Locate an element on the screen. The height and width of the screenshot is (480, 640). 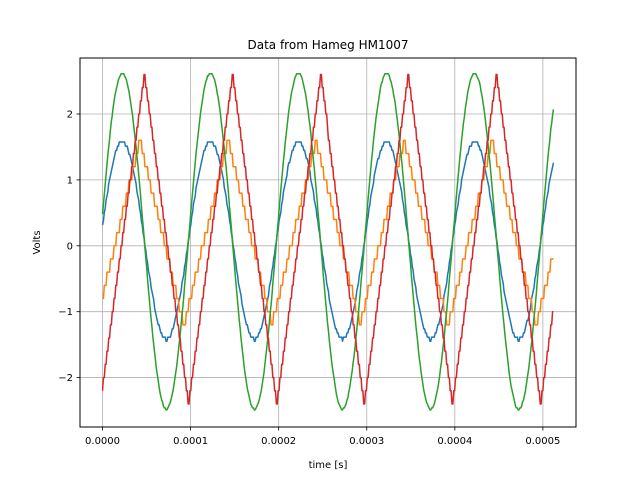
y-axis-label: Volts is located at coordinates (37, 242).